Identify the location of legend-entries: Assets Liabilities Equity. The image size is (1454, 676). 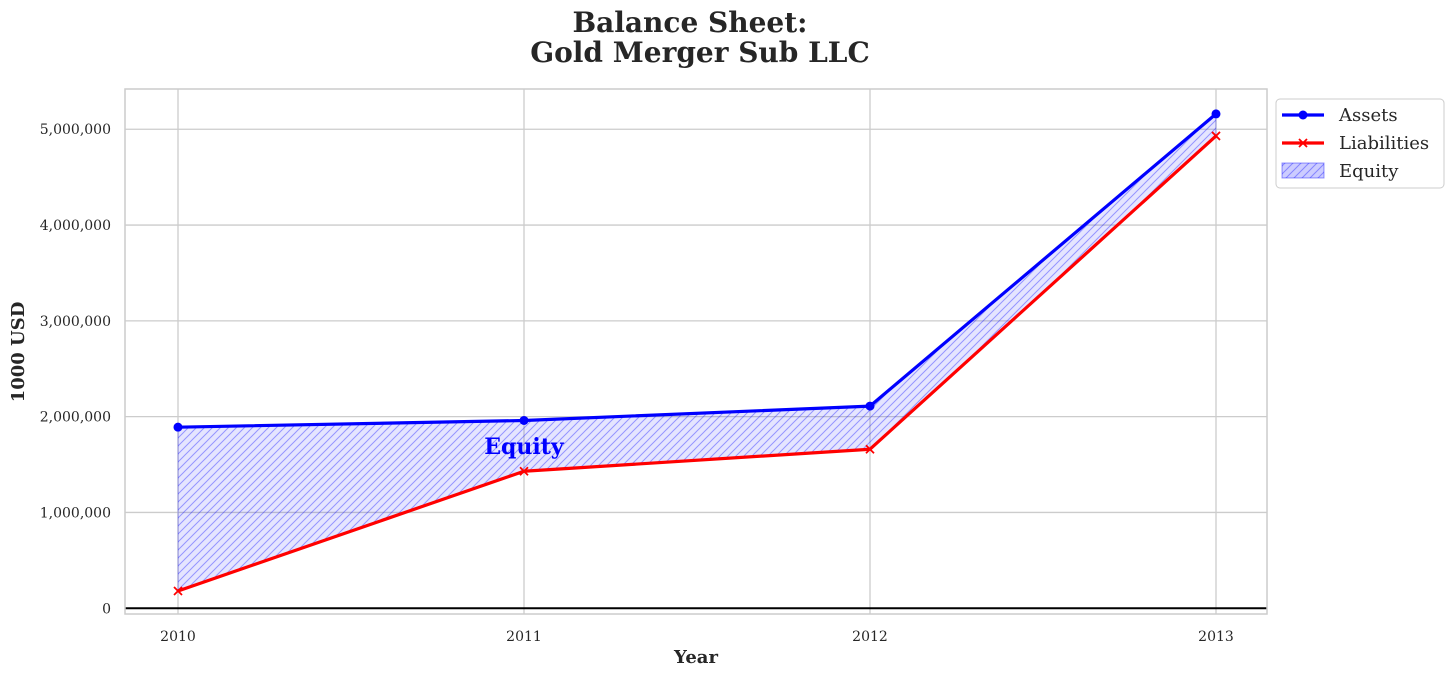
(1355, 143).